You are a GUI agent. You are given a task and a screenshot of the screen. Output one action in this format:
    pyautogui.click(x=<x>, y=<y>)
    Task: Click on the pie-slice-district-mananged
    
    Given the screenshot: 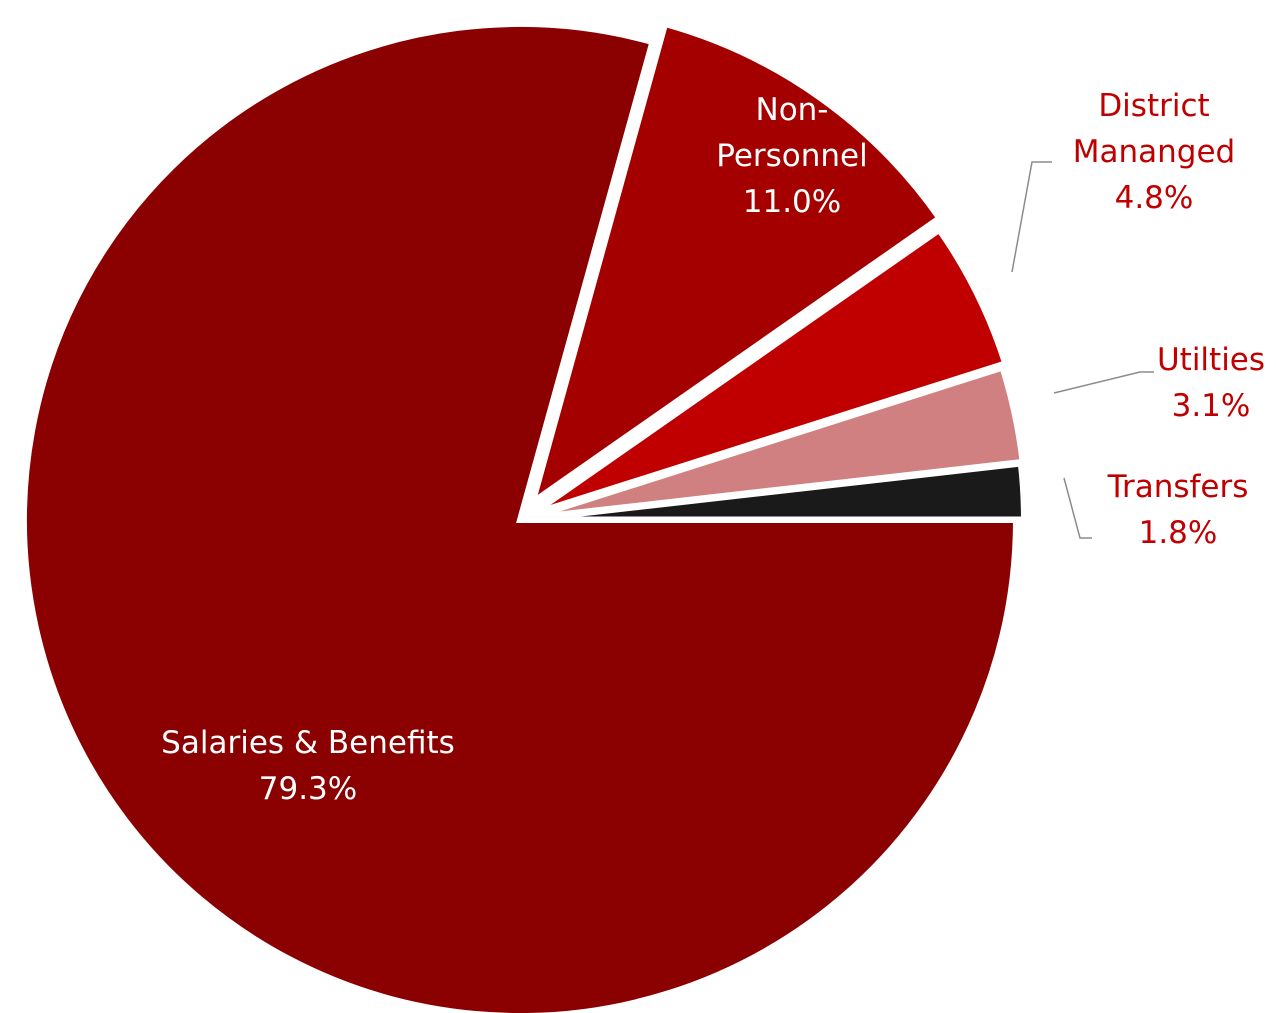 What is the action you would take?
    pyautogui.click(x=769, y=371)
    